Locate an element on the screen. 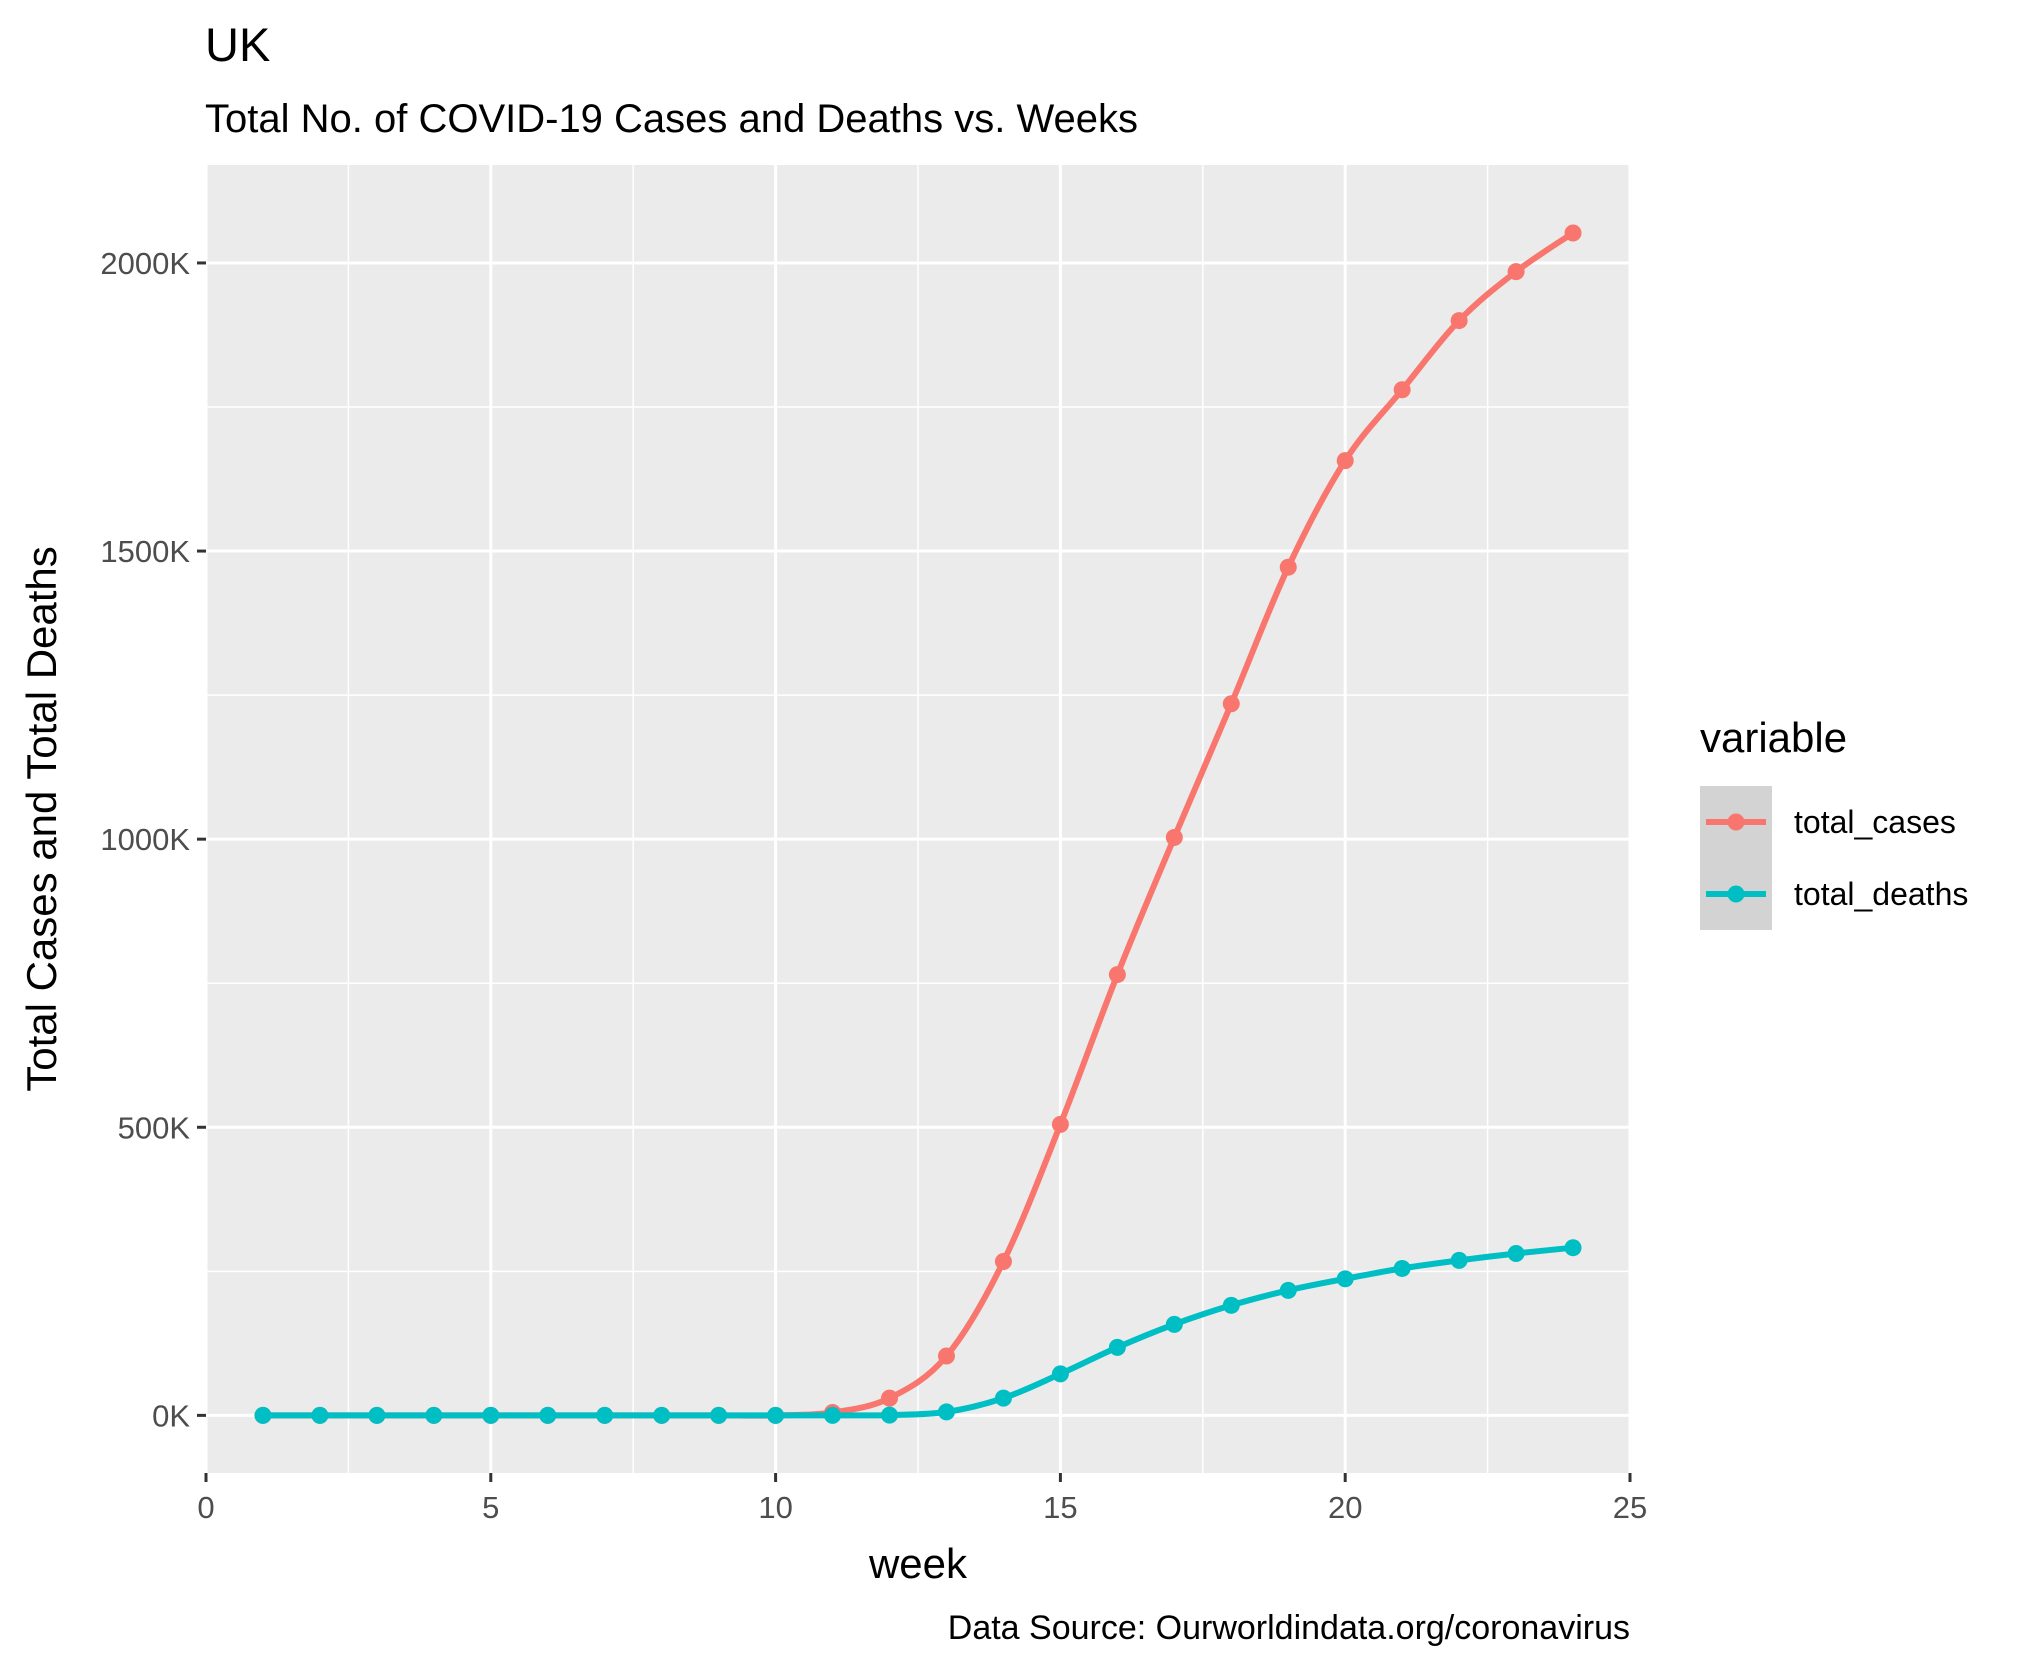  legend-item-total-cases: total_cases is located at coordinates (1831, 822).